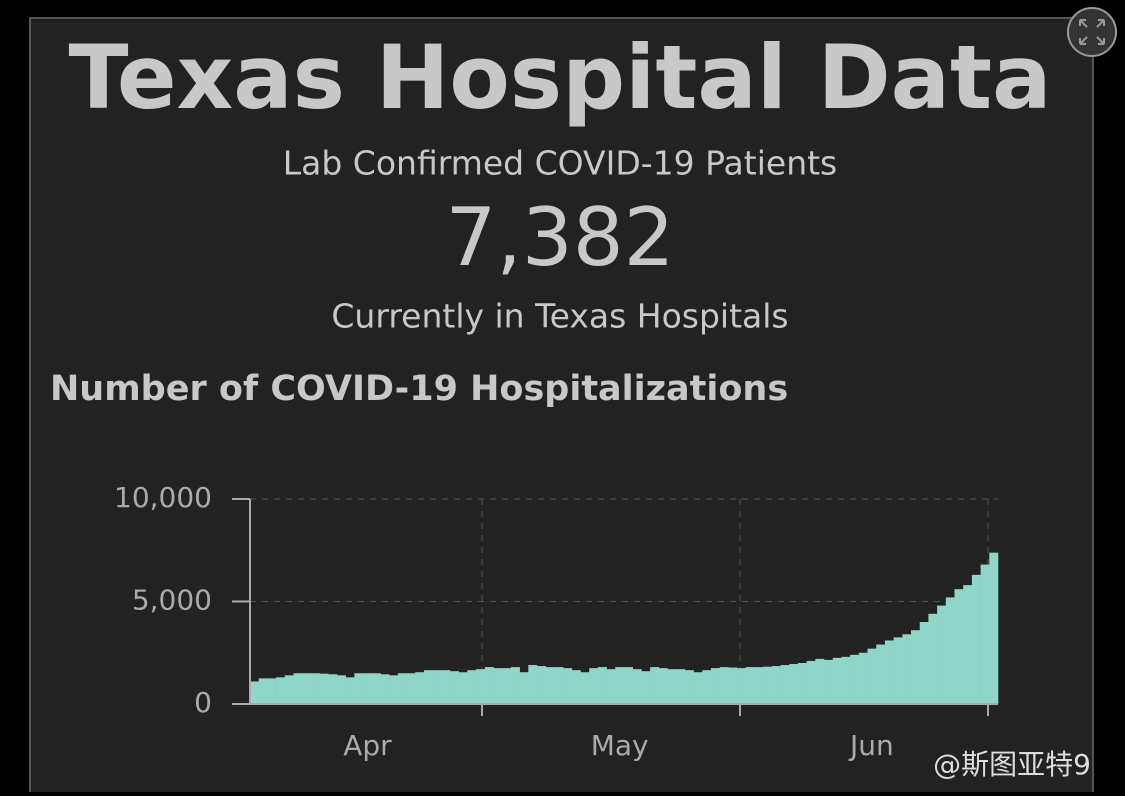 The width and height of the screenshot is (1125, 796). Describe the element at coordinates (871, 745) in the screenshot. I see `x-tick-label: Jun` at that location.